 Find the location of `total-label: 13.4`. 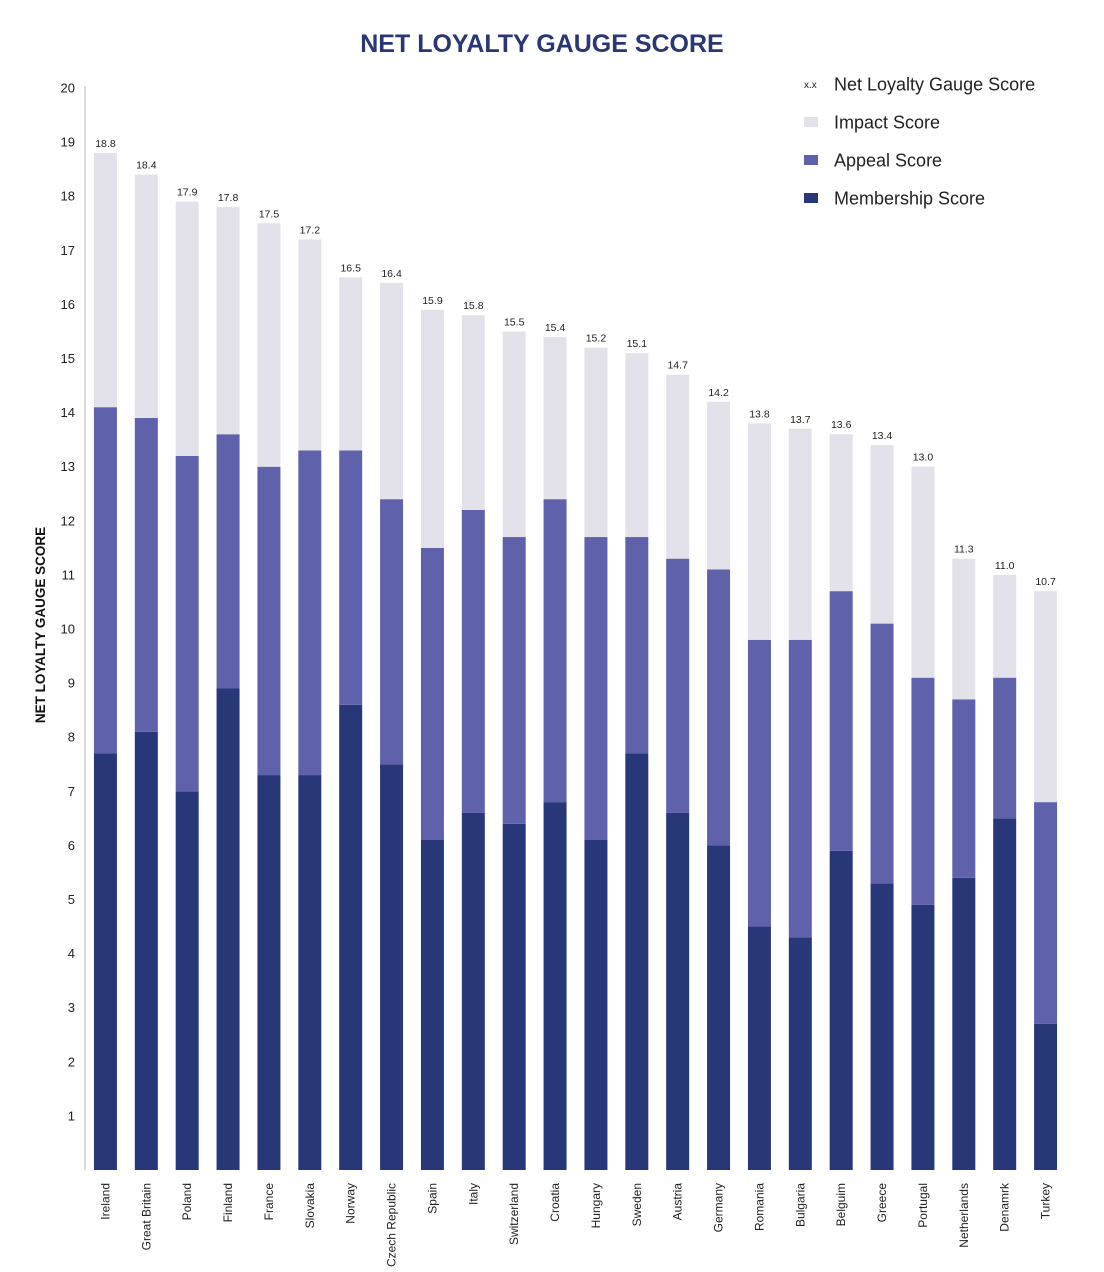

total-label: 13.4 is located at coordinates (882, 436).